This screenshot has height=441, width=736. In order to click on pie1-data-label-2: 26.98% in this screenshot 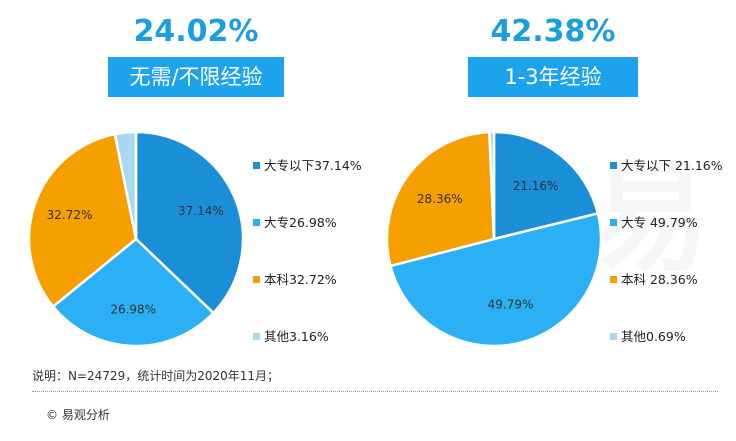, I will do `click(133, 310)`.